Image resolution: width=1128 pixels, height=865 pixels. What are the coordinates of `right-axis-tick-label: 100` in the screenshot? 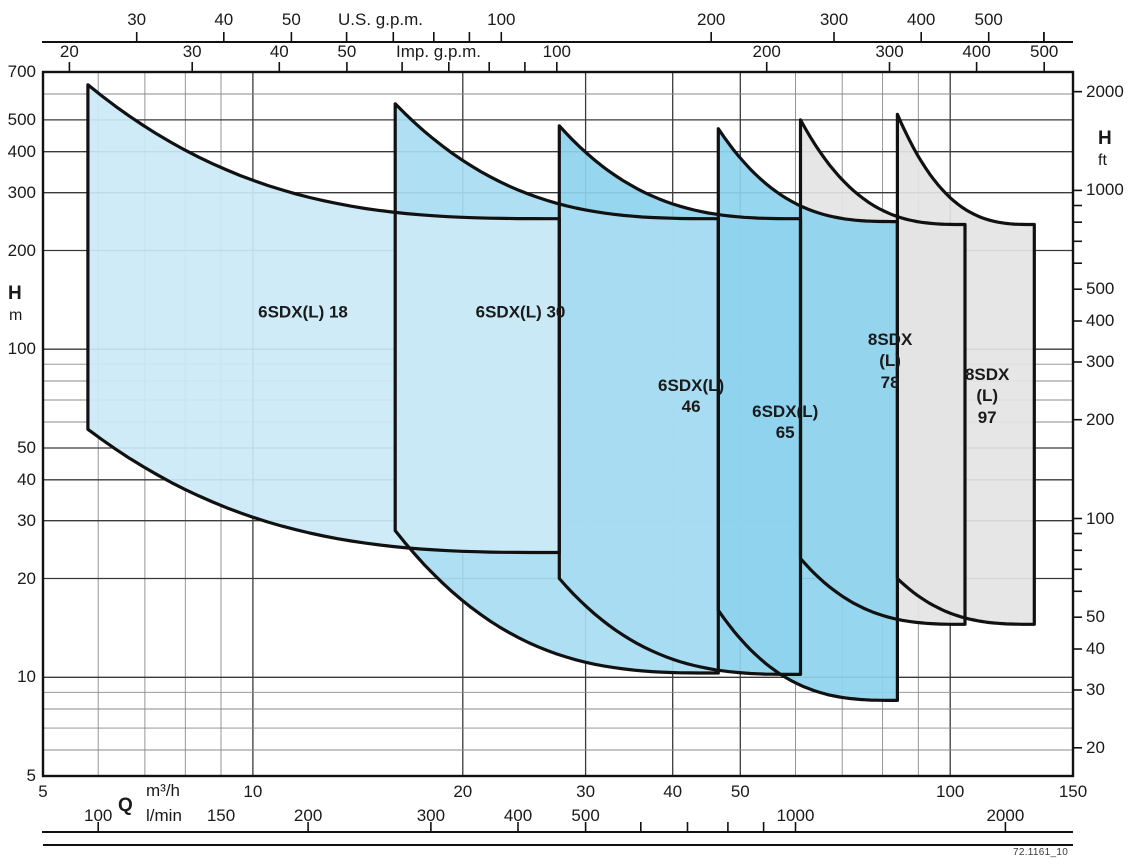 It's located at (1100, 518).